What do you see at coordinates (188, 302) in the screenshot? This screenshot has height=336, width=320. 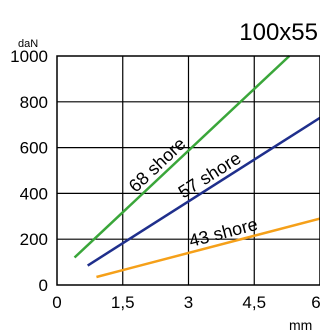 I see `x-tick-label: 3` at bounding box center [188, 302].